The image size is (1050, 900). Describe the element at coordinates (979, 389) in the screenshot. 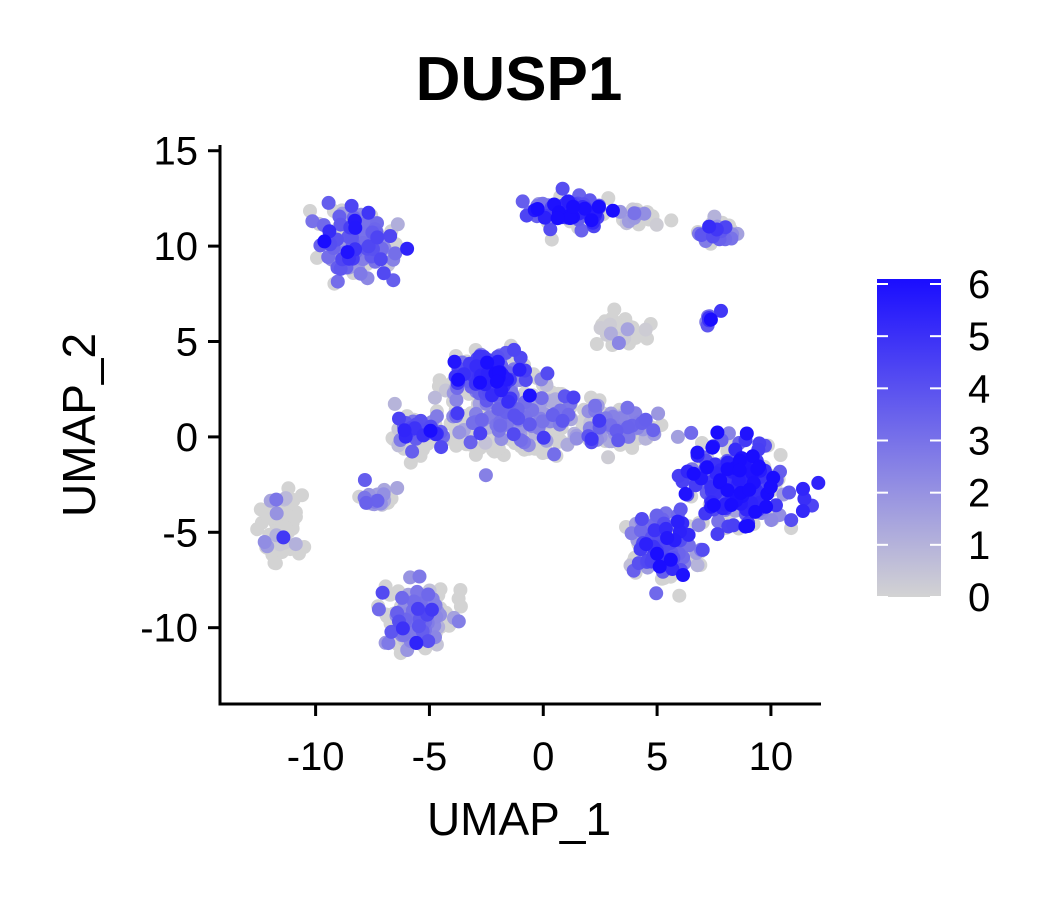

I see `colorbar-tick-label: 4` at that location.